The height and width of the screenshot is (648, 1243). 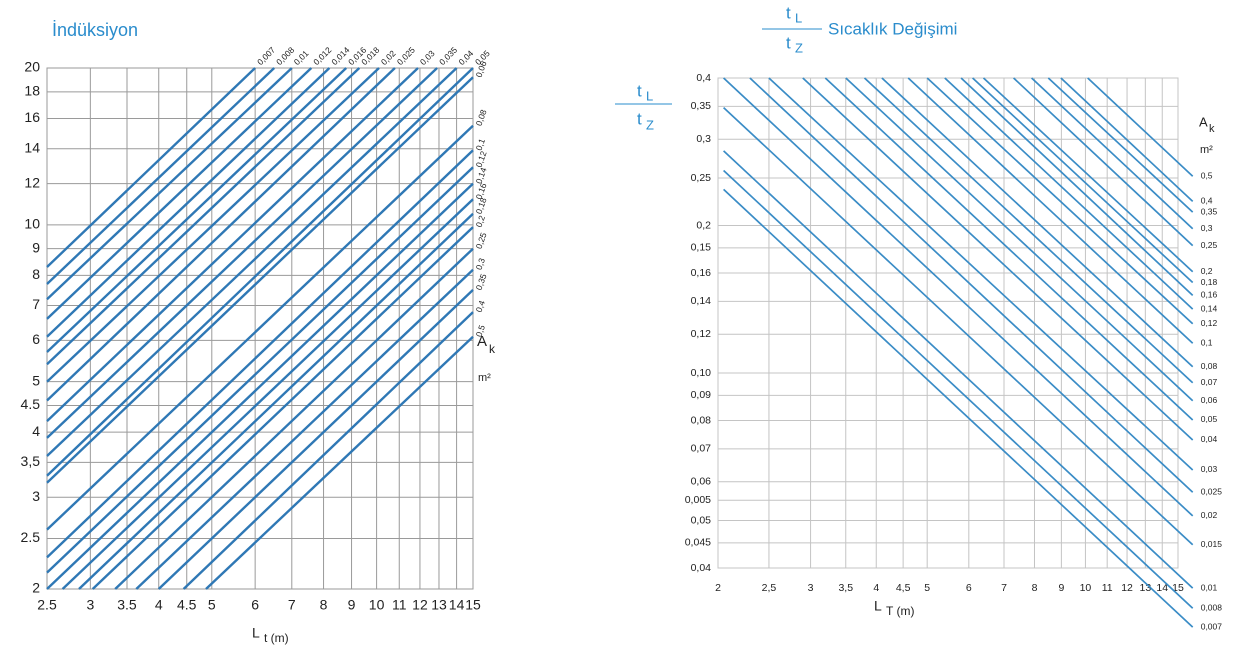 What do you see at coordinates (1061, 588) in the screenshot?
I see `x-tick-label: 9` at bounding box center [1061, 588].